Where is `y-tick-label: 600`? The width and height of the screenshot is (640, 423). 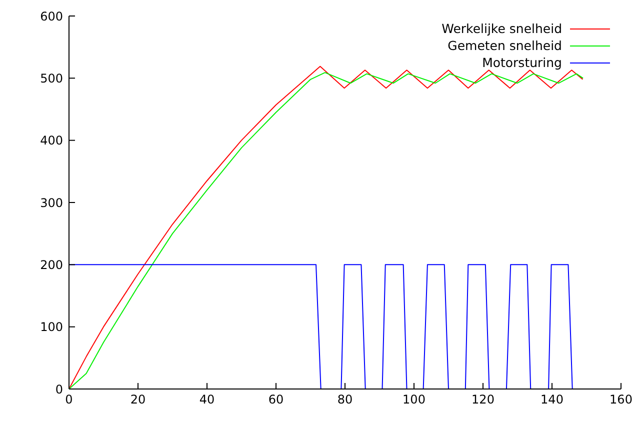
y-tick-label: 600 is located at coordinates (51, 16).